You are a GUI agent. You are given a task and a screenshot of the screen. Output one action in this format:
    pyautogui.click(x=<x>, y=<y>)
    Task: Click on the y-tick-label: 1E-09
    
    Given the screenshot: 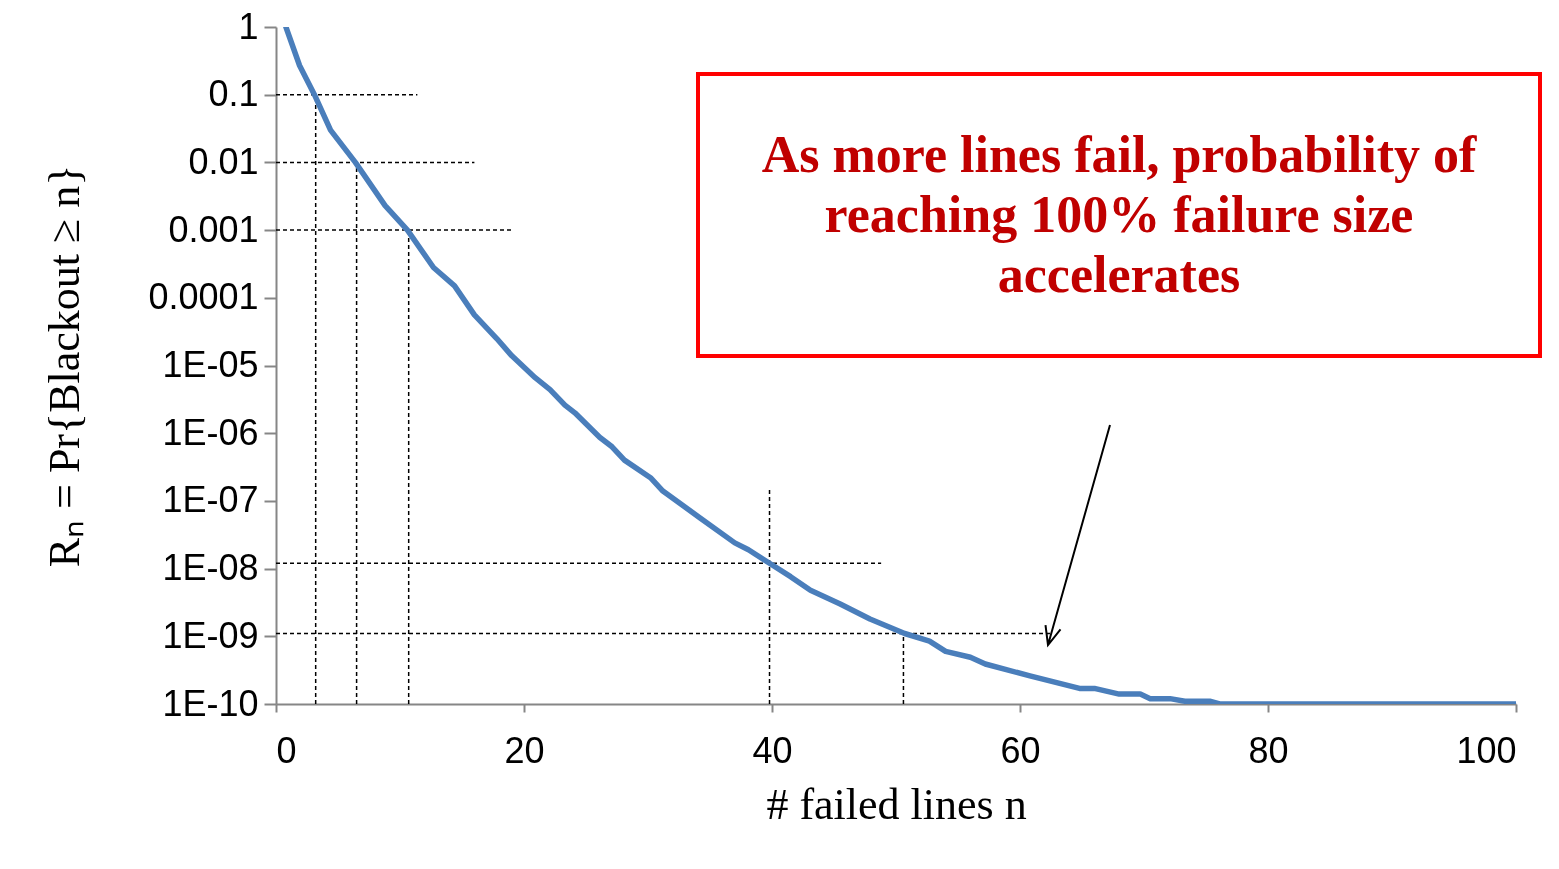 What is the action you would take?
    pyautogui.click(x=210, y=635)
    